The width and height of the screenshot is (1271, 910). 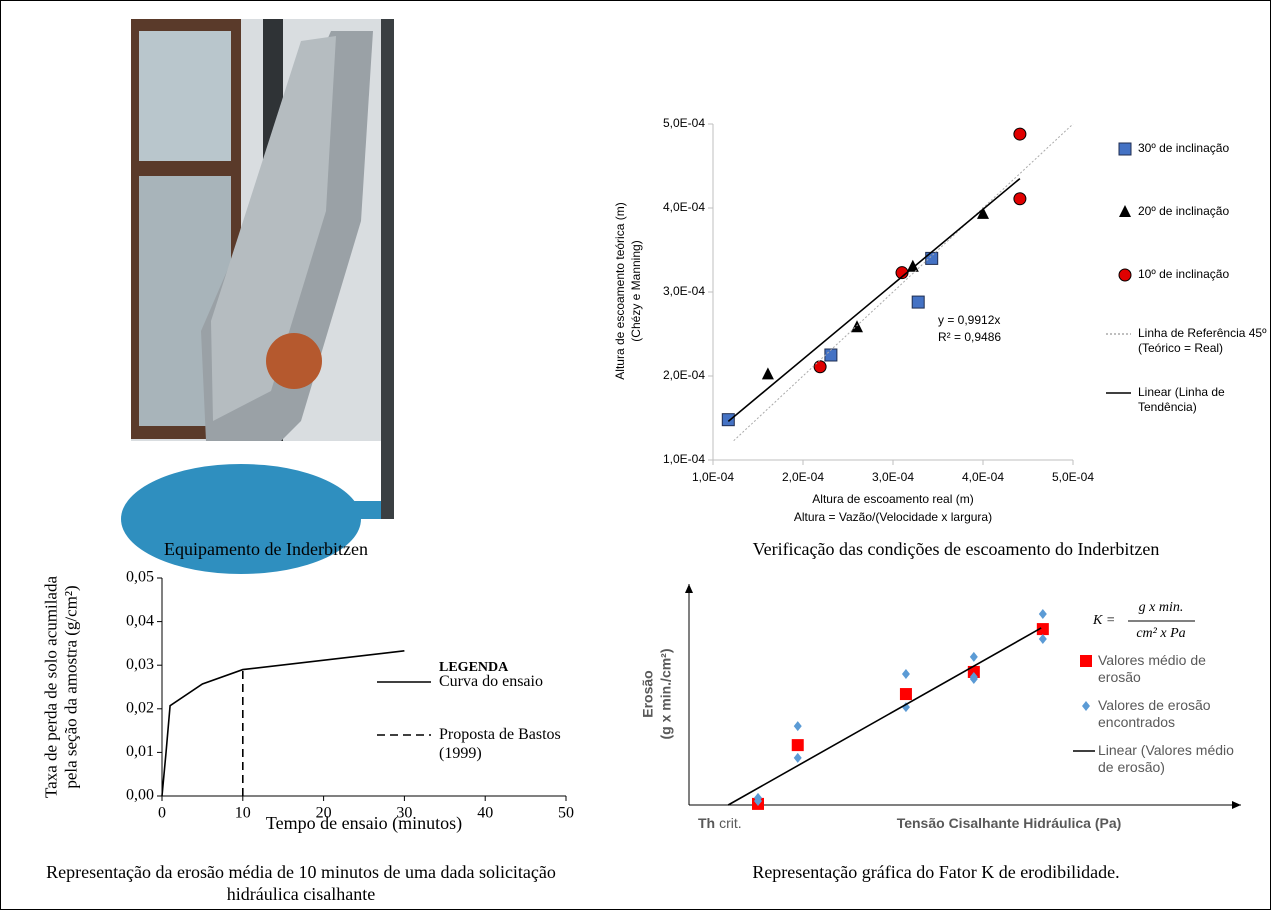 I want to click on legend-label: Valores médio de erosão, so click(x=1152, y=668).